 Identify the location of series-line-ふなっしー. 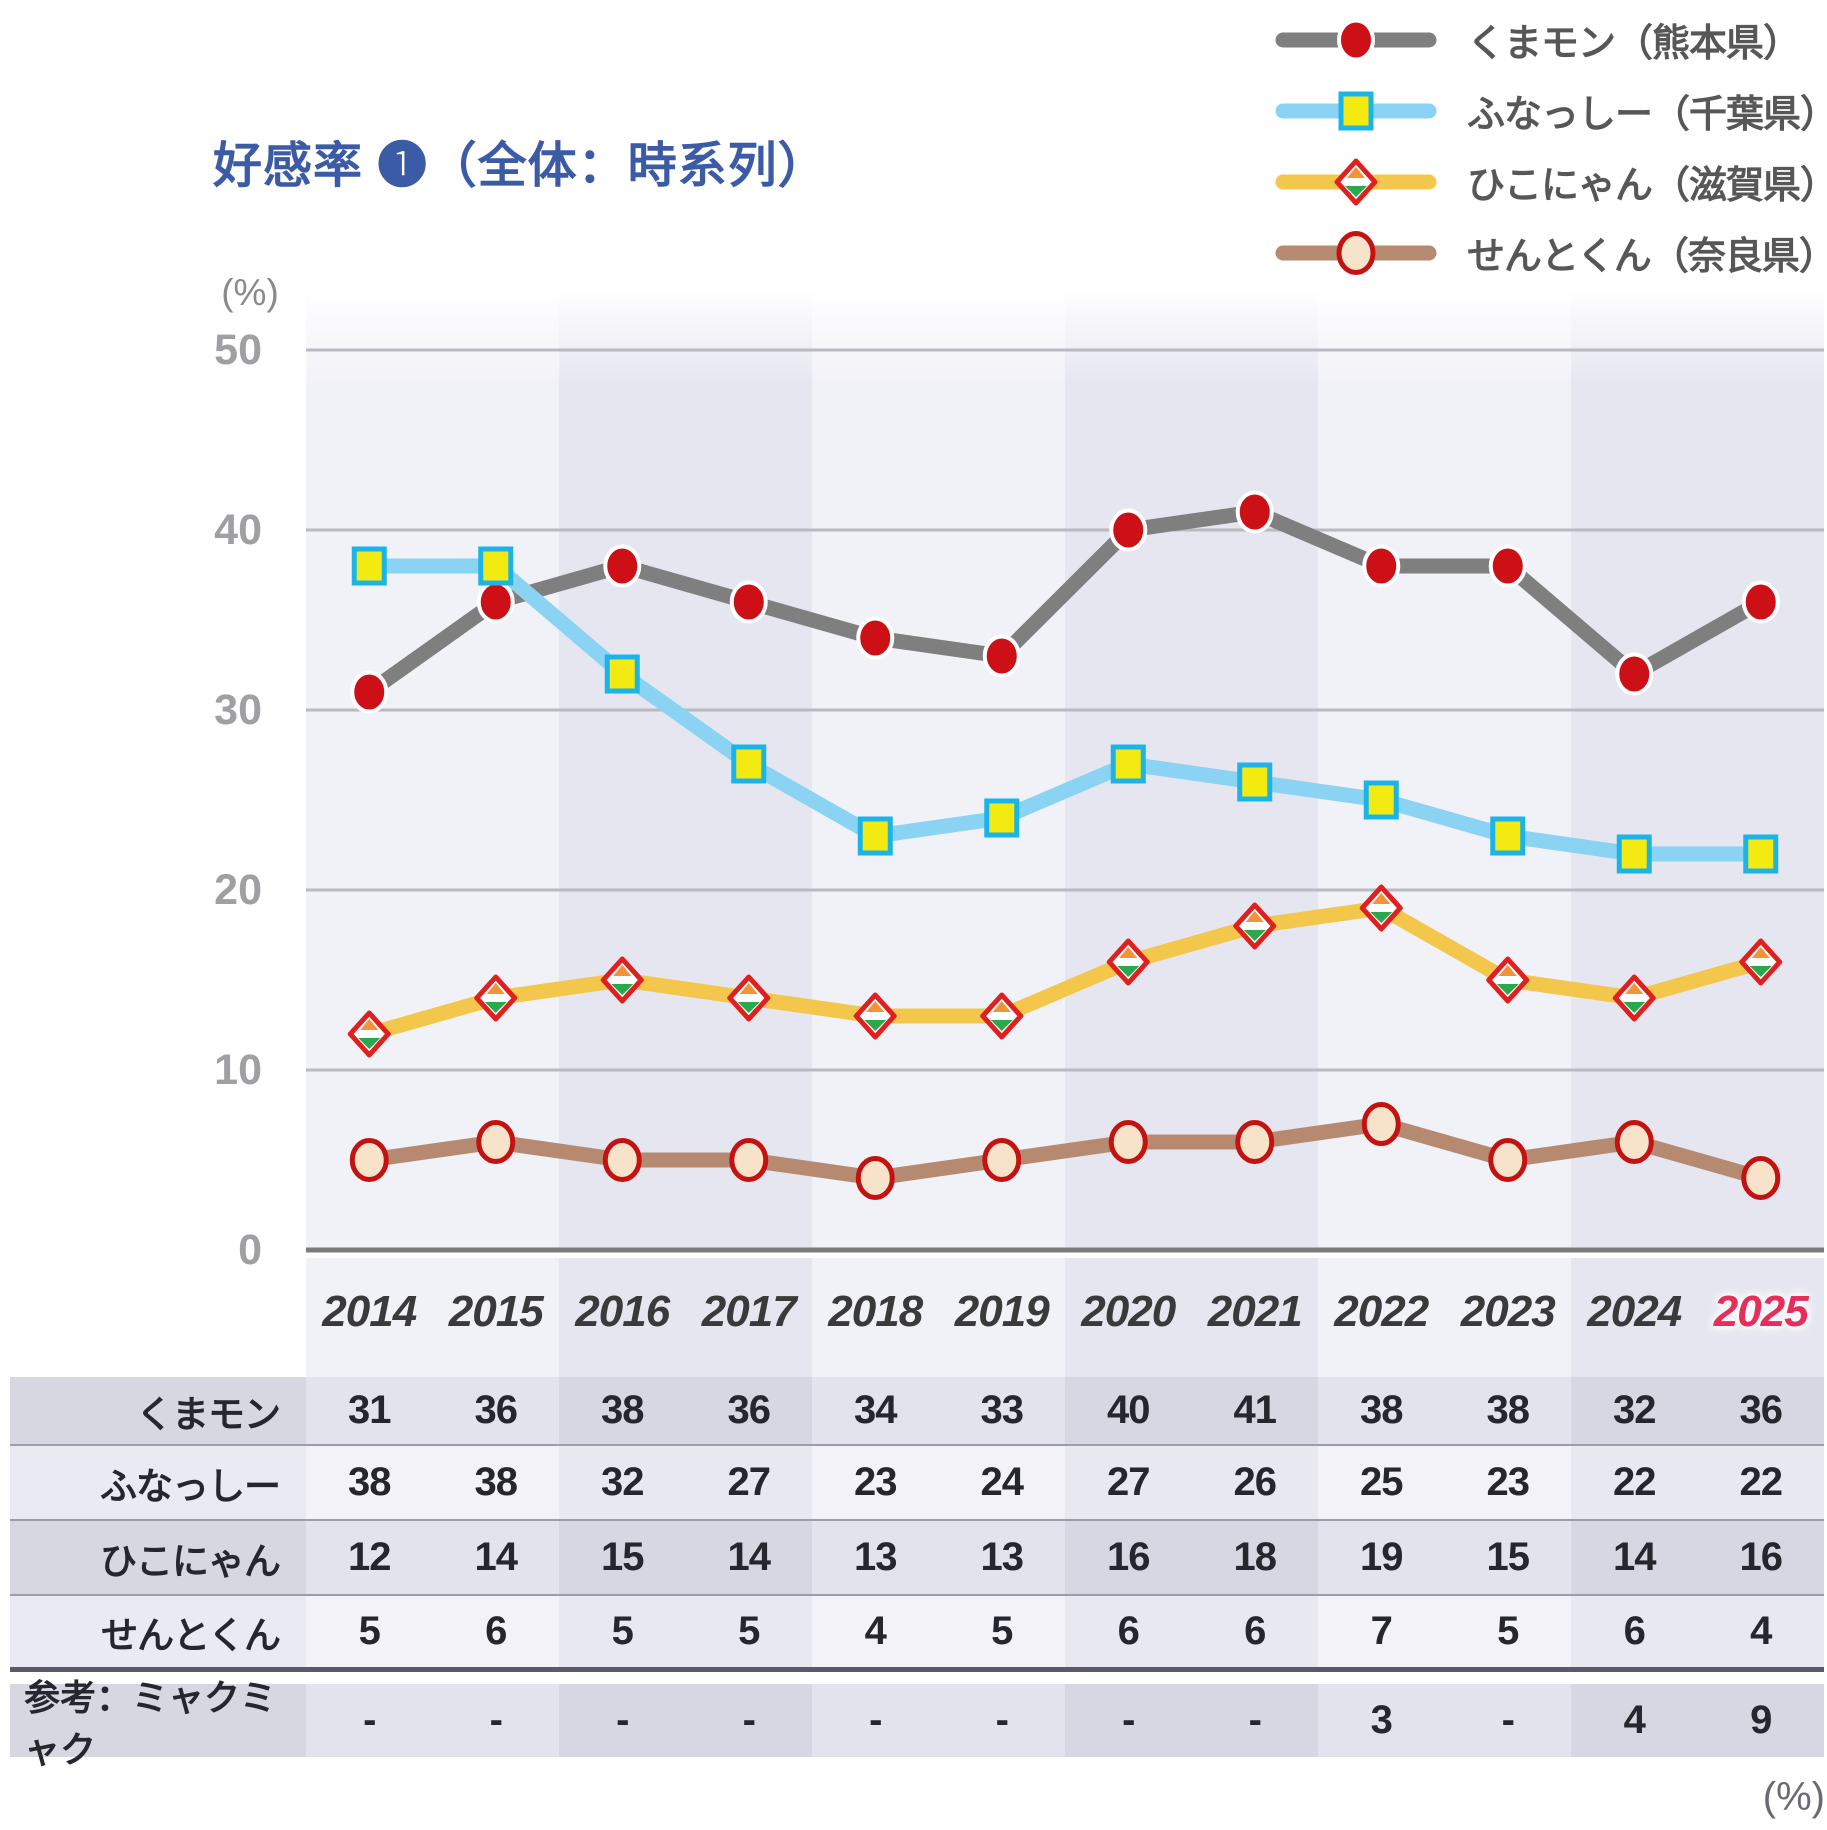
(1065, 710).